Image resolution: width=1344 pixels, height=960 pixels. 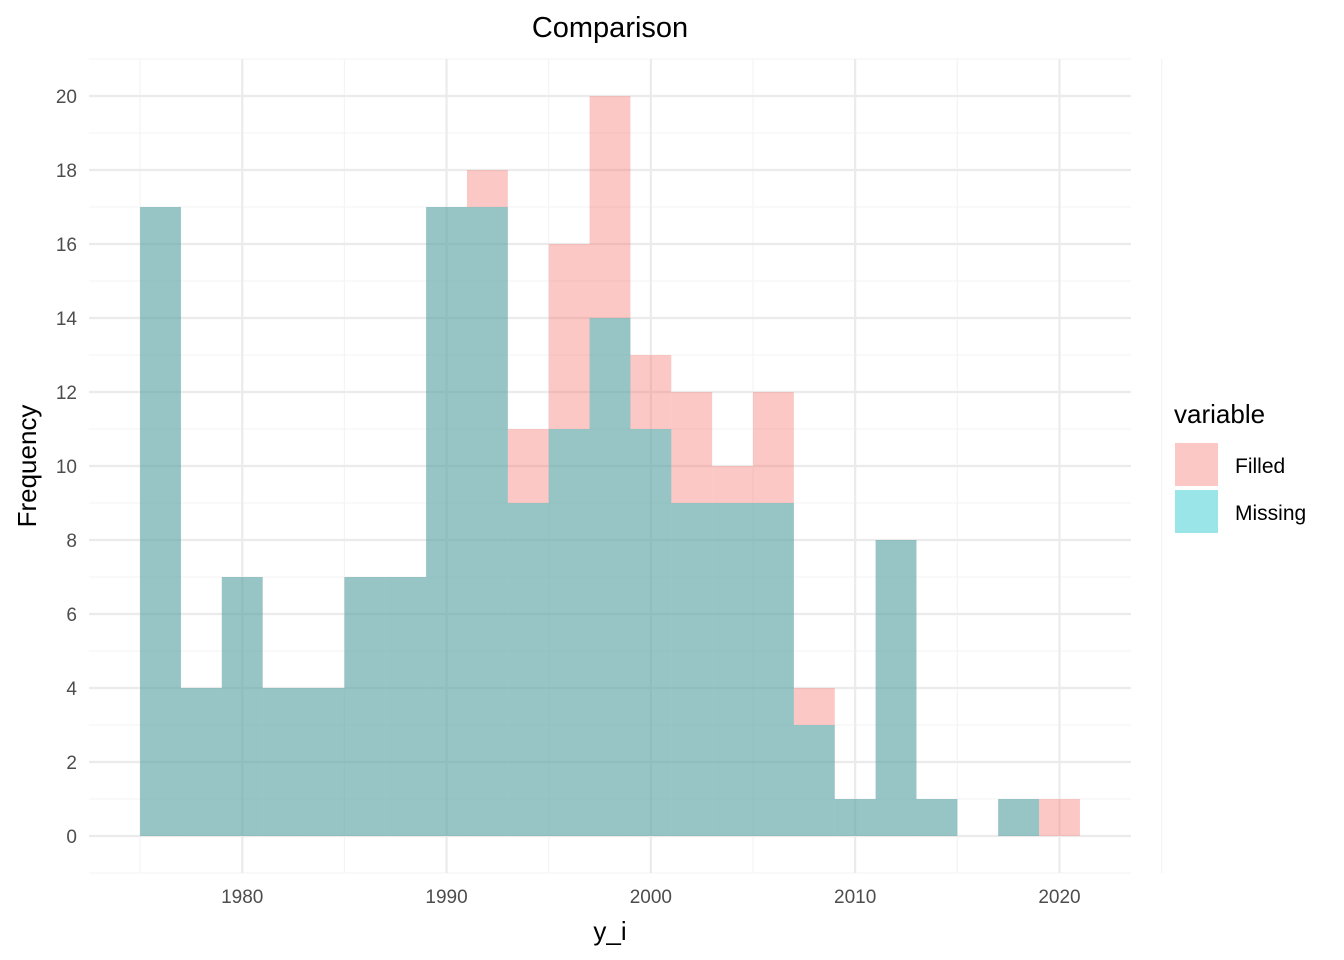 I want to click on y-tick-label: 14, so click(x=67, y=319).